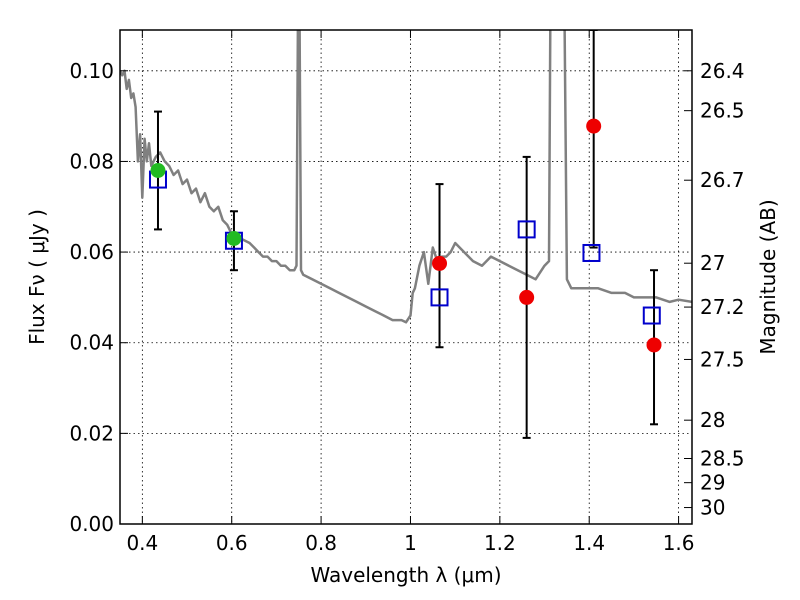  What do you see at coordinates (722, 111) in the screenshot?
I see `mag-tick-label: 26.5` at bounding box center [722, 111].